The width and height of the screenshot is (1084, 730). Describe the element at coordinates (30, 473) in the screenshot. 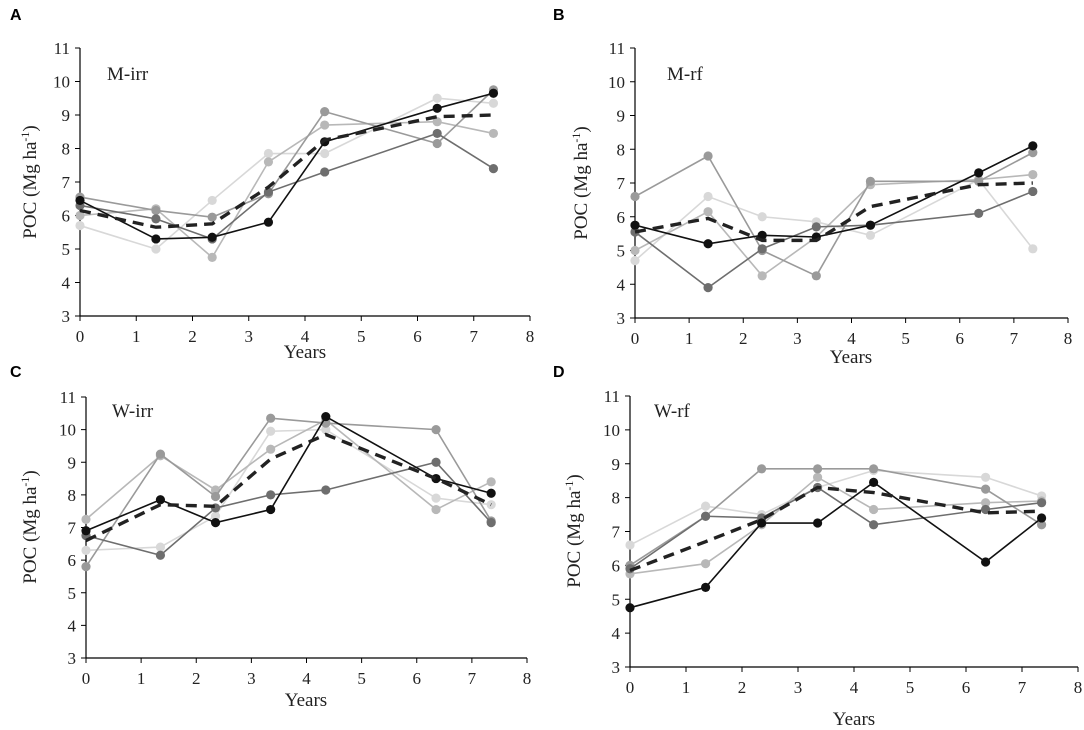

I see `y-axis-title-close: )` at that location.